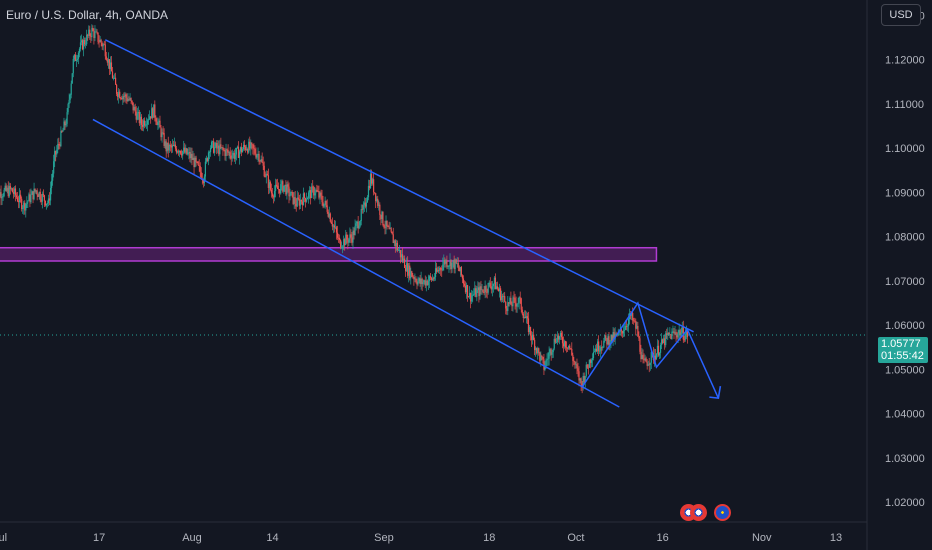  I want to click on price-tick-label: 1.10000, so click(905, 149).